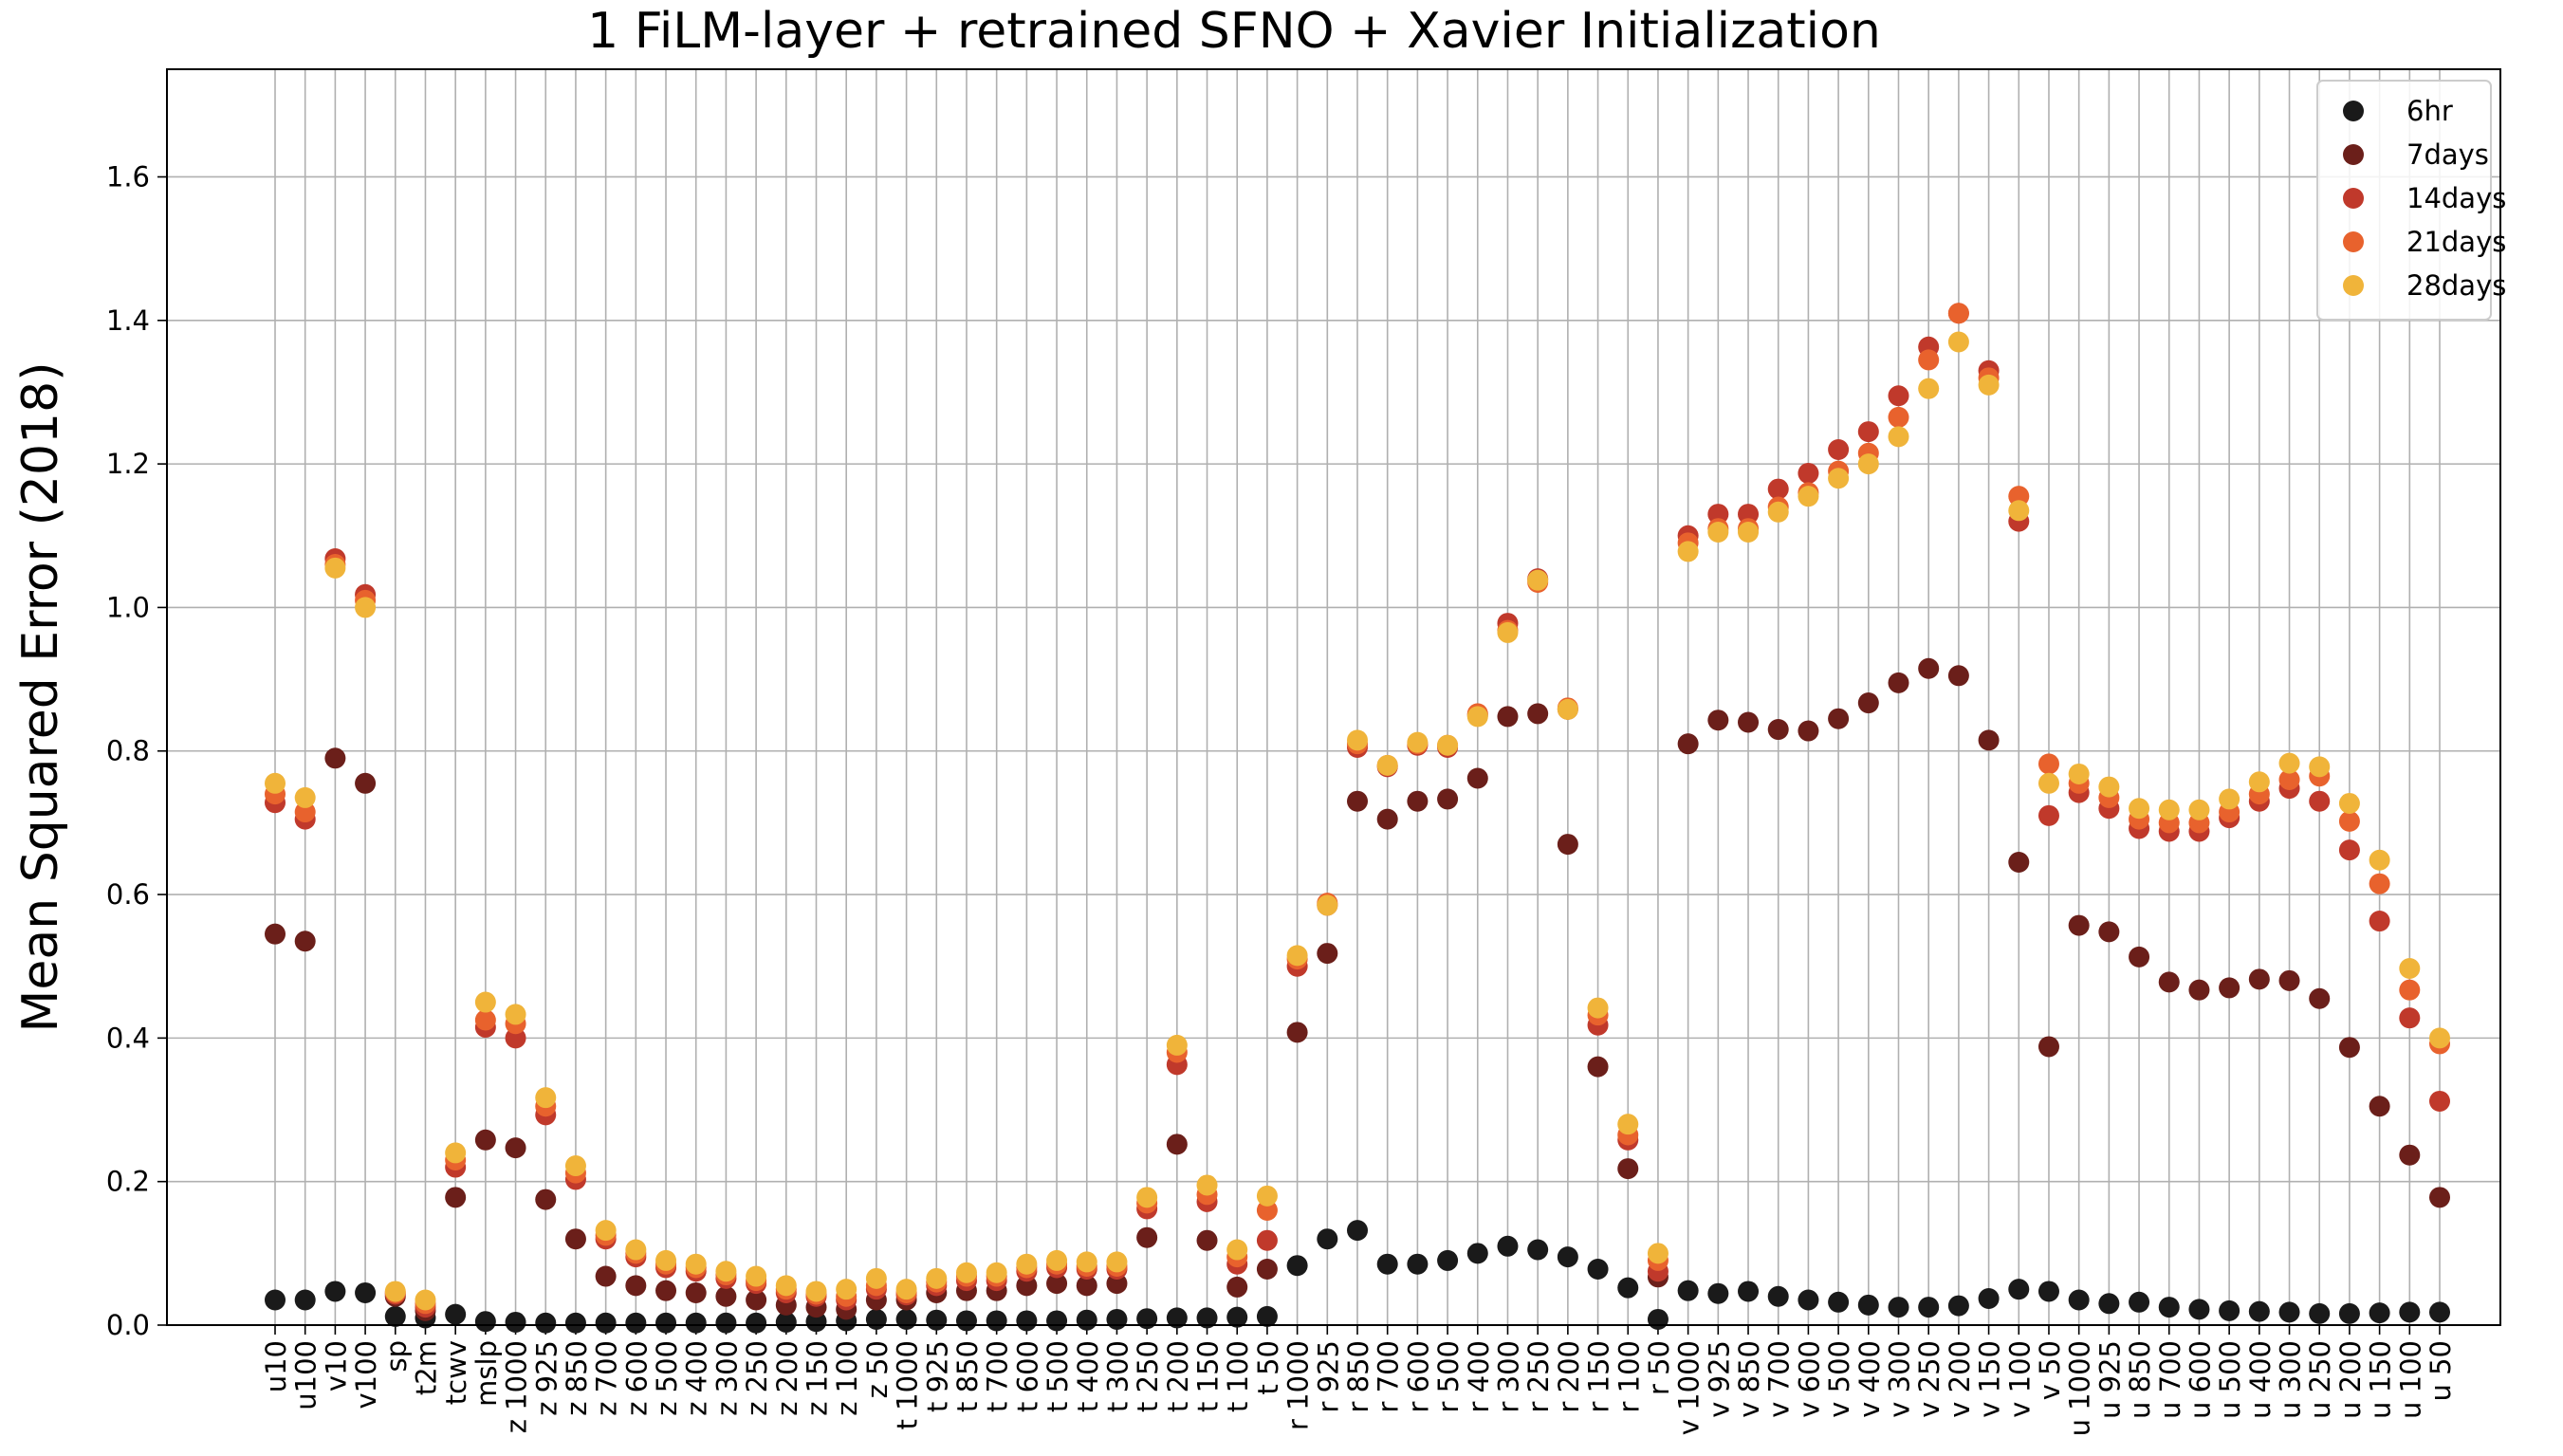 The width and height of the screenshot is (2563, 1456). Describe the element at coordinates (2291, 1380) in the screenshot. I see `x-tick-label: u 300` at that location.